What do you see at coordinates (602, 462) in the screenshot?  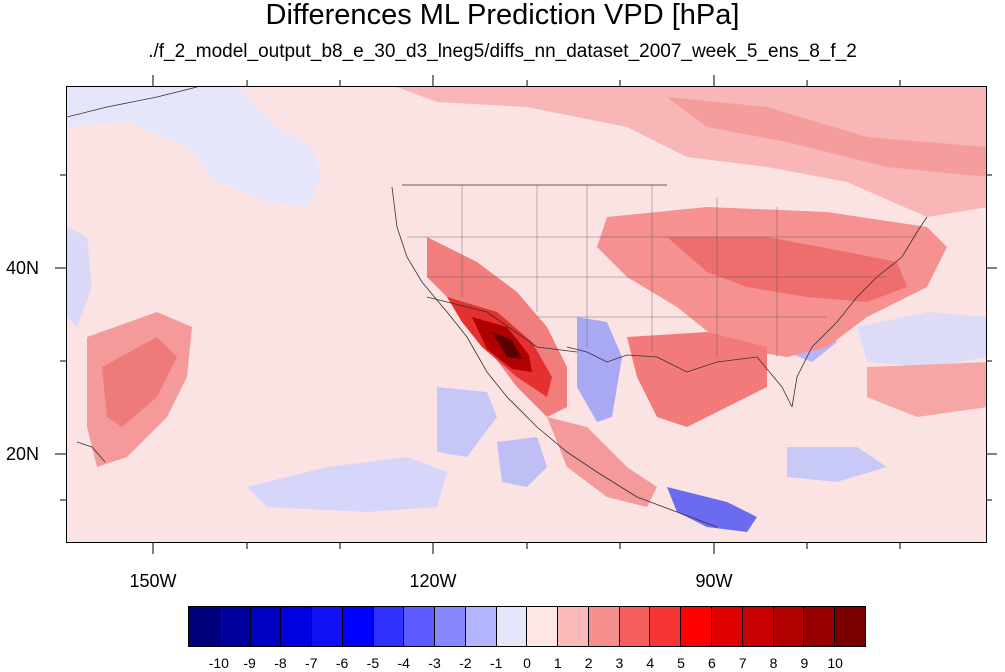 I see `mexico-red` at bounding box center [602, 462].